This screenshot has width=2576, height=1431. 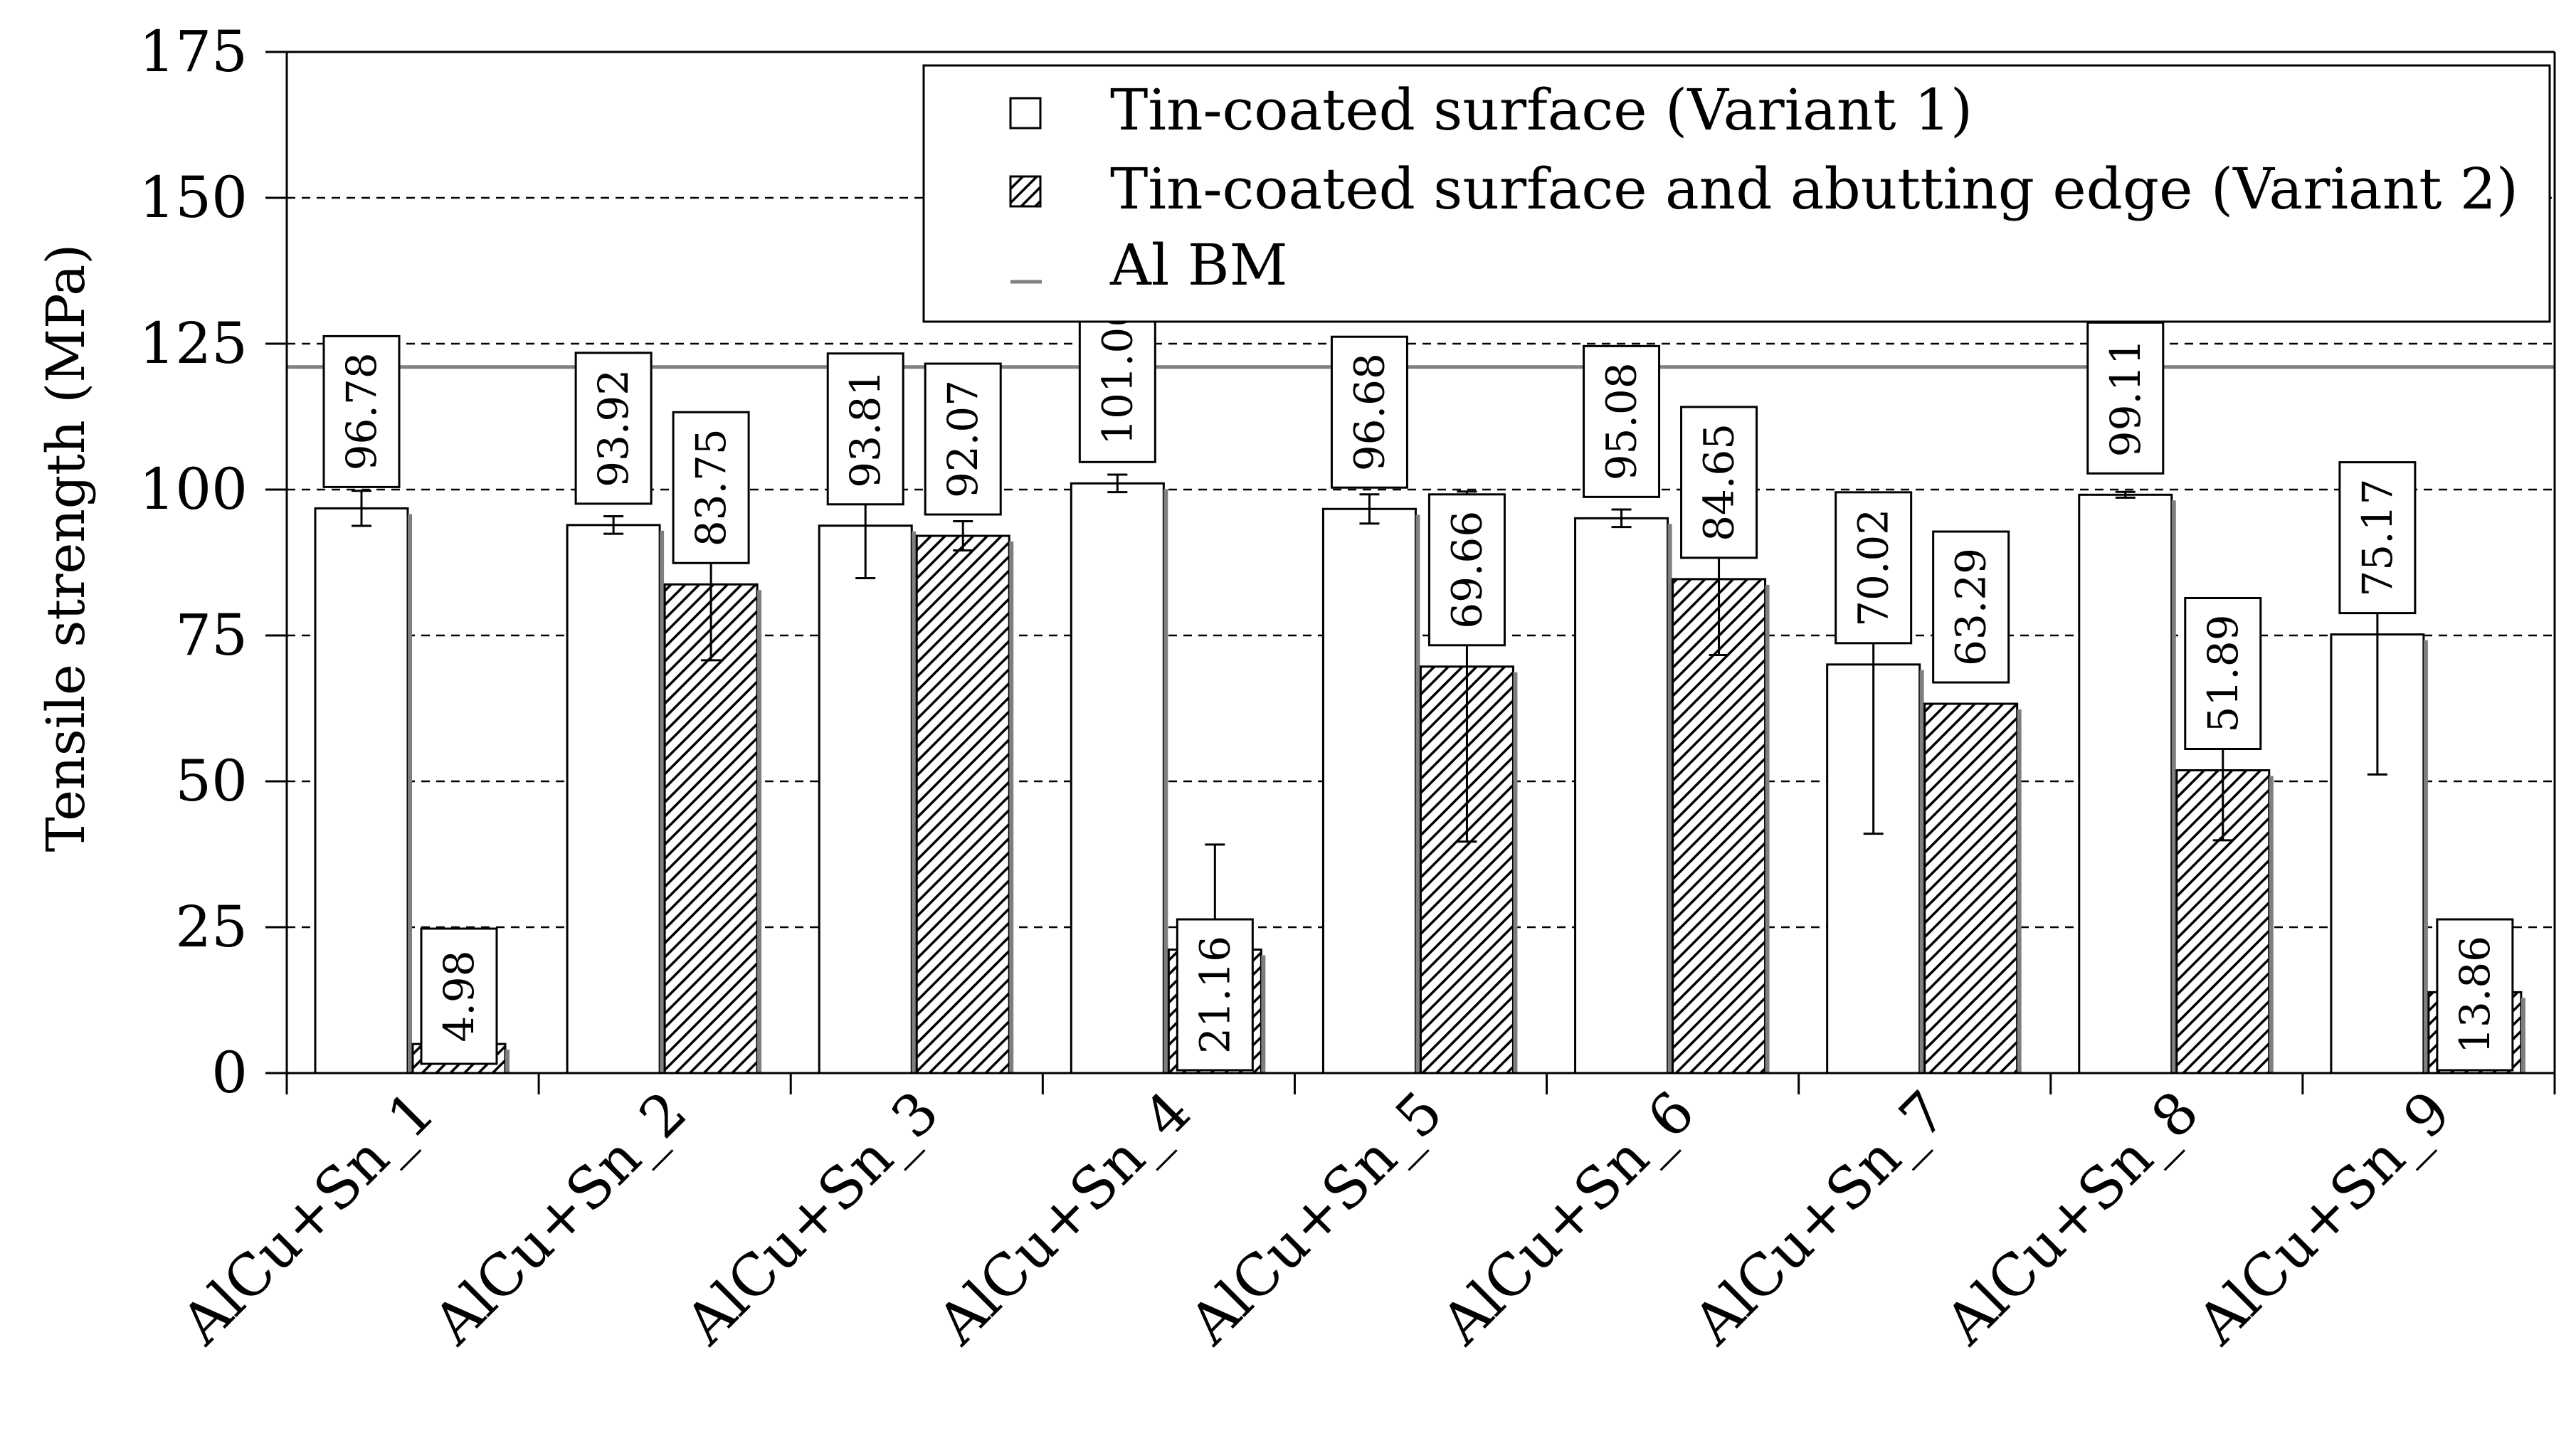 I want to click on data-label-variant-1-5: 96.68, so click(x=1369, y=412).